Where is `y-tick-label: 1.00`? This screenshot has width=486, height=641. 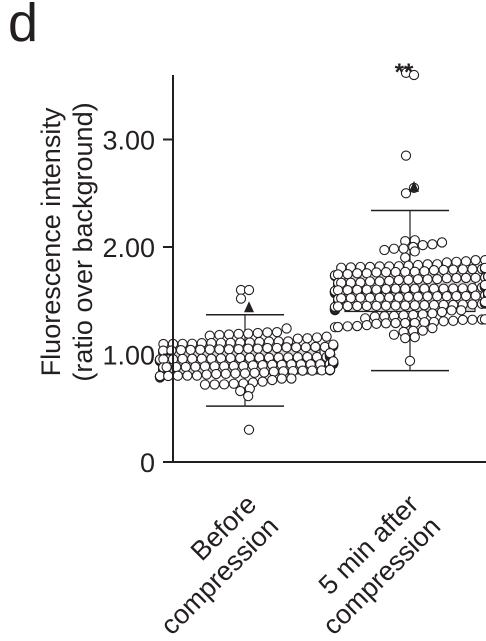
y-tick-label: 1.00 is located at coordinates (128, 356).